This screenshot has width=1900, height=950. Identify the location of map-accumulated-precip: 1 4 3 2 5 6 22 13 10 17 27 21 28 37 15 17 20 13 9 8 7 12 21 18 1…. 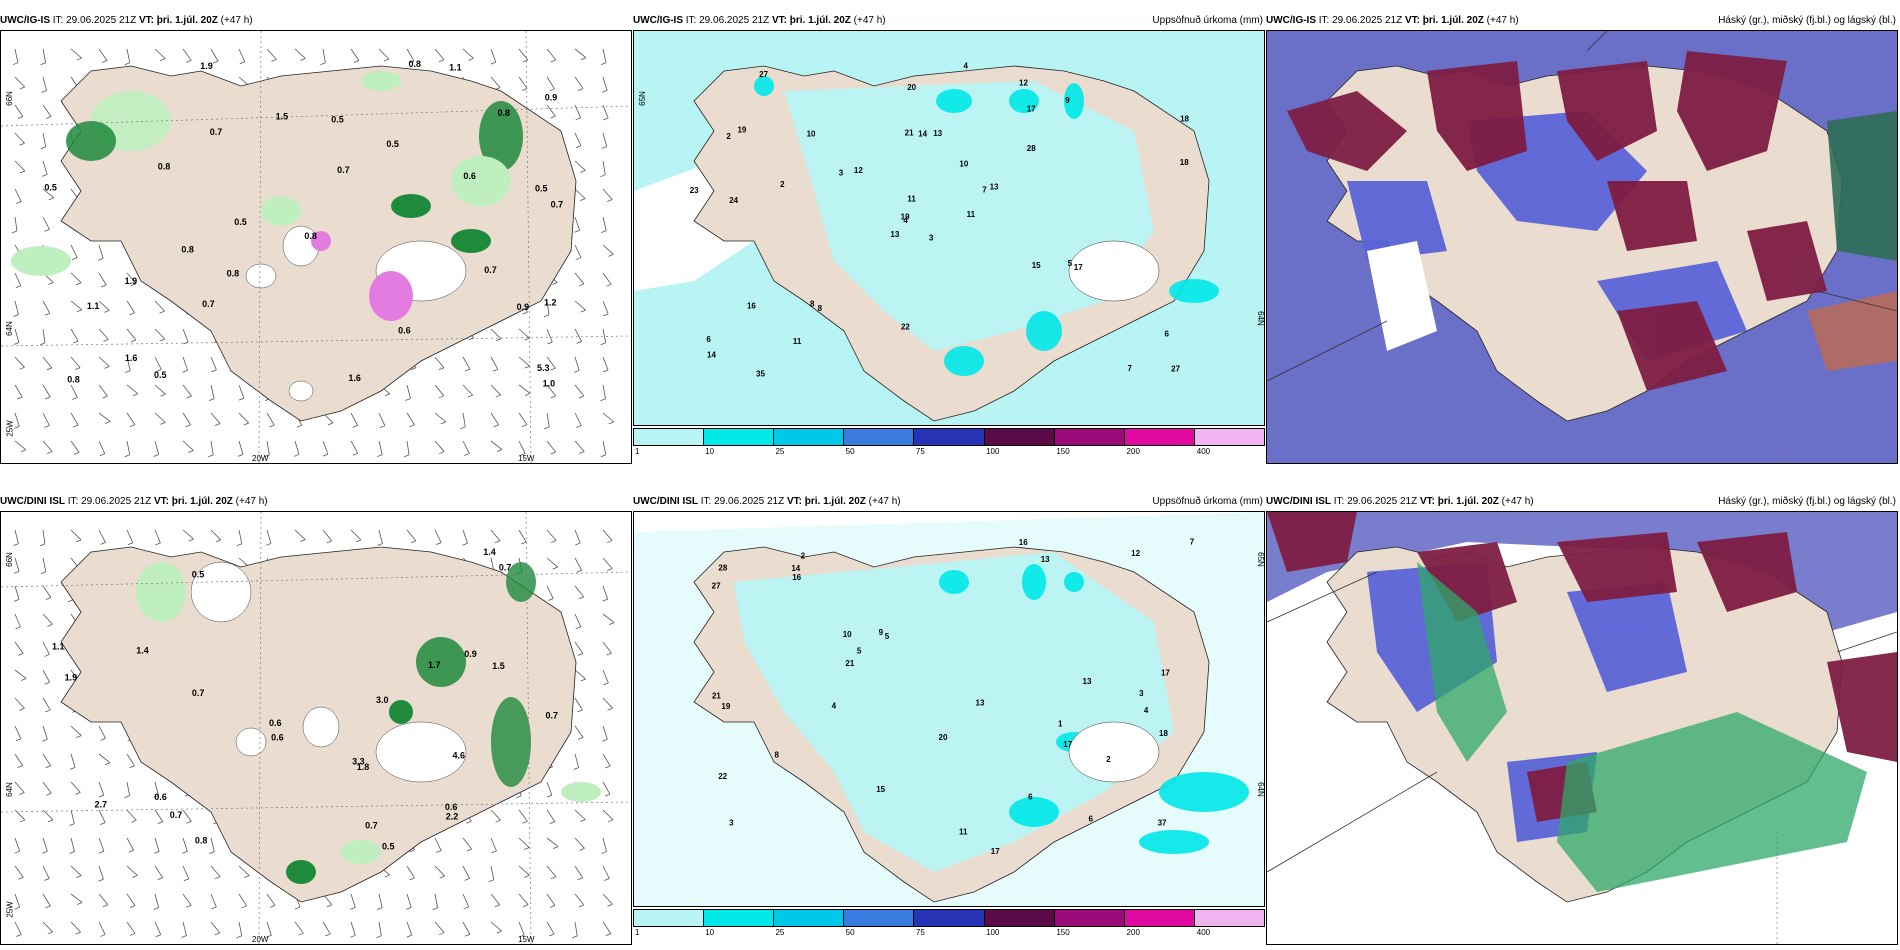
(949, 709).